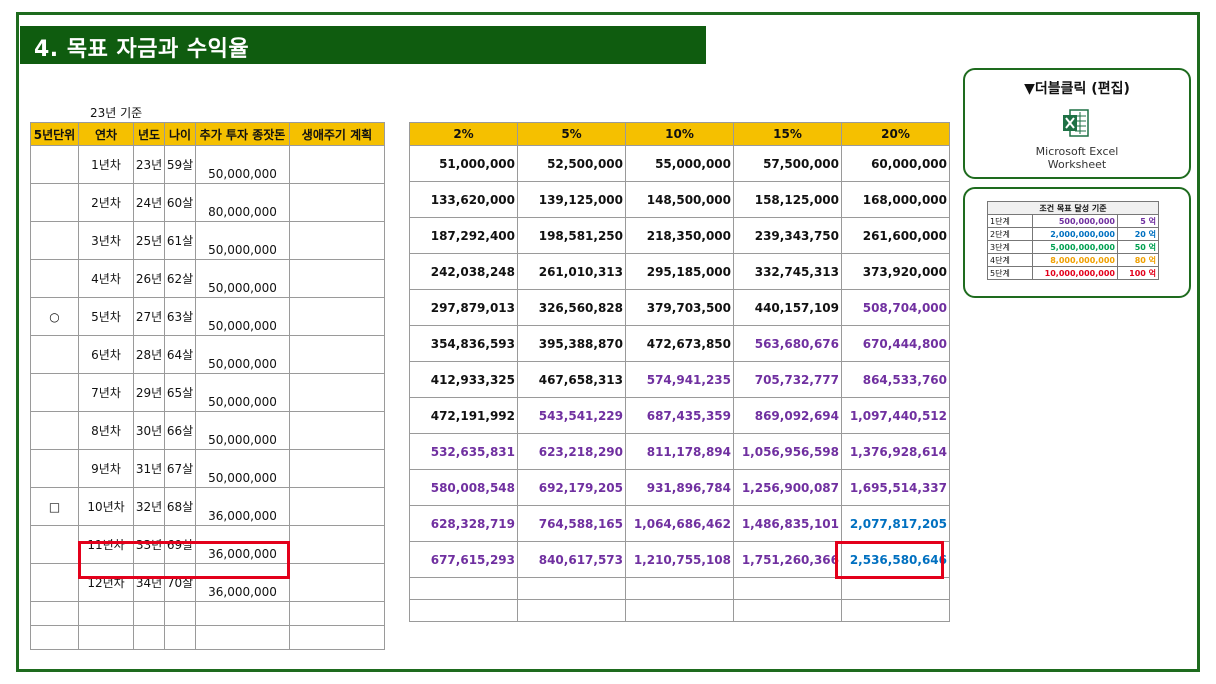 The height and width of the screenshot is (684, 1216). Describe the element at coordinates (679, 235) in the screenshot. I see `value-cell: 218,350,000` at that location.